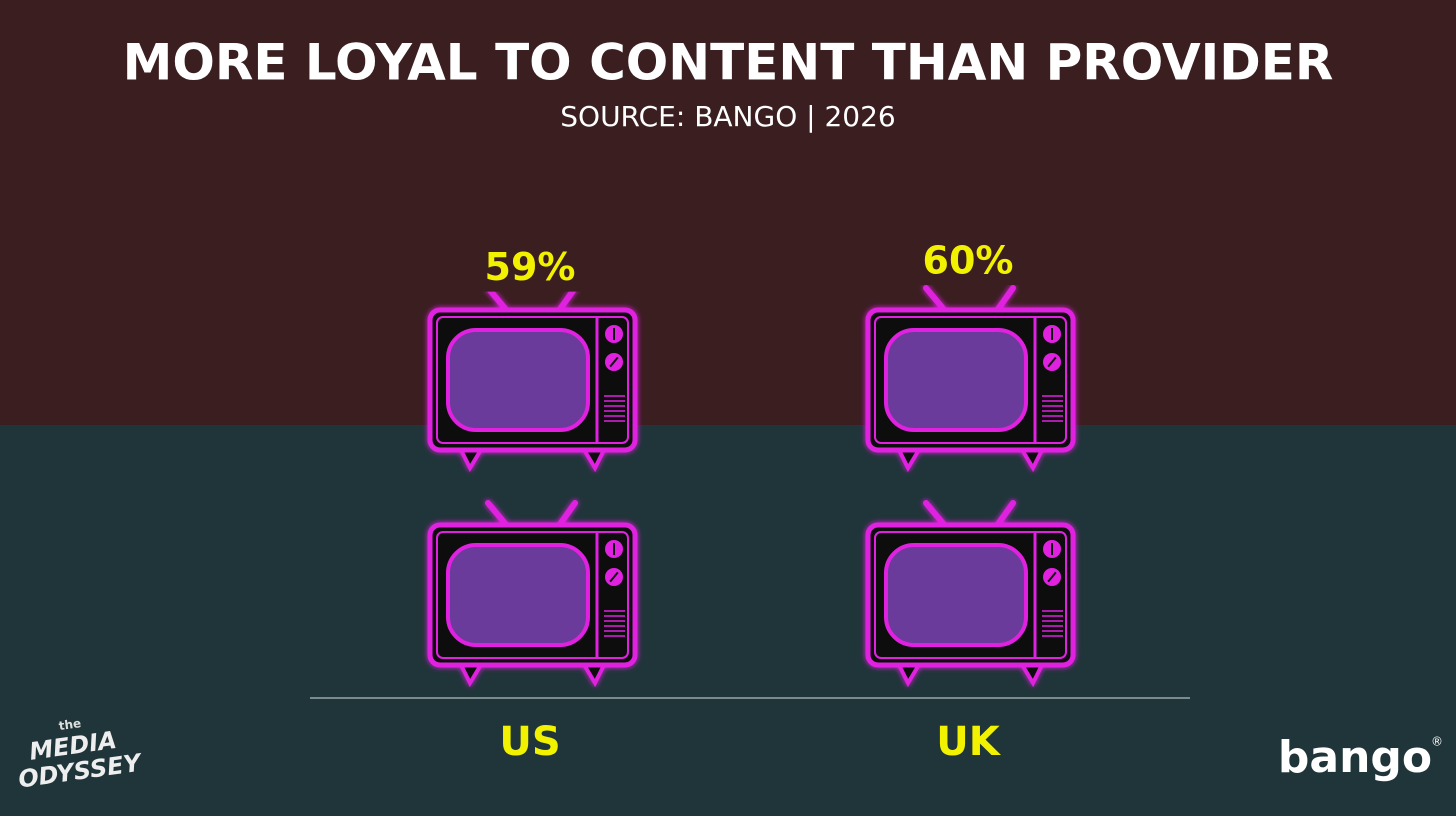 Image resolution: width=1456 pixels, height=816 pixels. What do you see at coordinates (968, 742) in the screenshot?
I see `category-label: UK` at bounding box center [968, 742].